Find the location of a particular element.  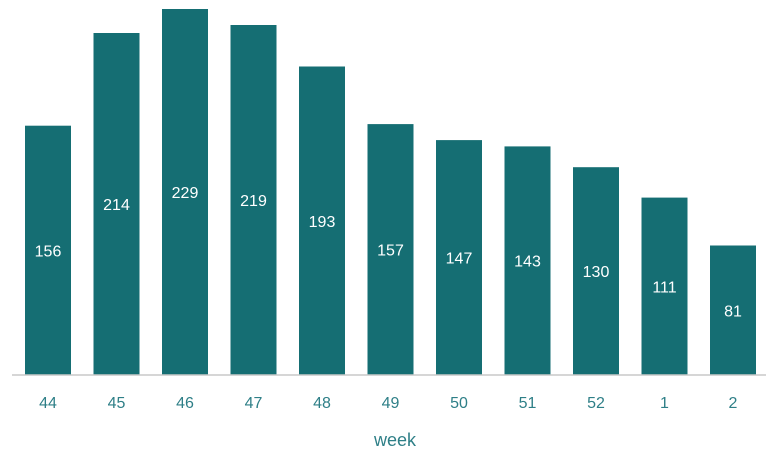

data-label-week-44: 156 is located at coordinates (48, 251).